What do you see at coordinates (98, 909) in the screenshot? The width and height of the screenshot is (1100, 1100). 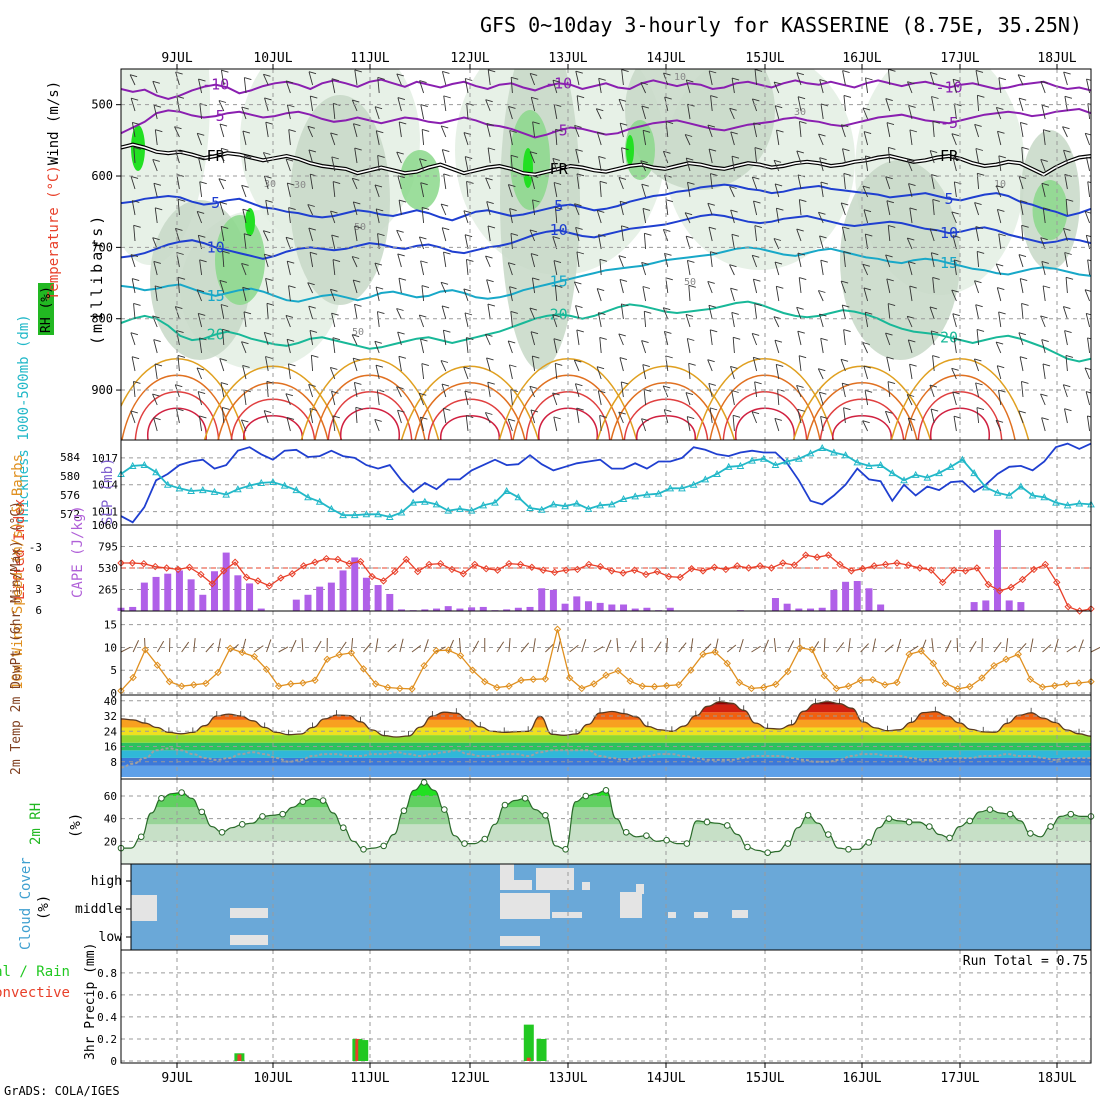 I see `cloud-level-label: middle` at bounding box center [98, 909].